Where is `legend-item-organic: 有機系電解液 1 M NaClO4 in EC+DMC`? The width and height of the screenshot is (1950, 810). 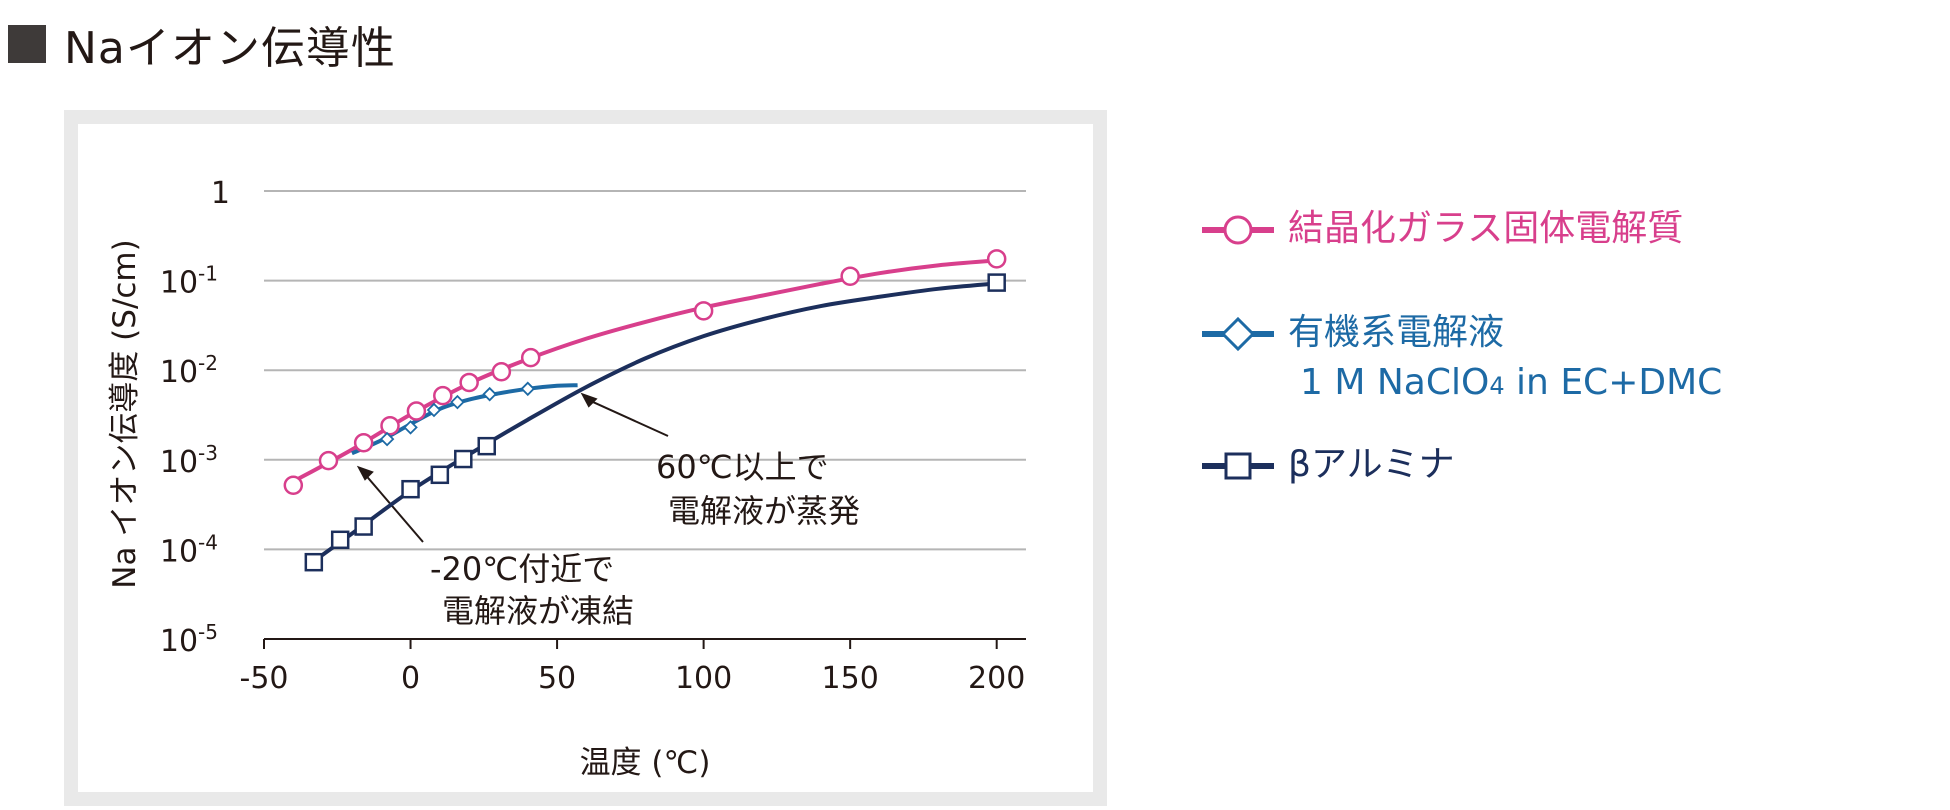 legend-item-organic: 有機系電解液 1 M NaClO4 in EC+DMC is located at coordinates (1570, 370).